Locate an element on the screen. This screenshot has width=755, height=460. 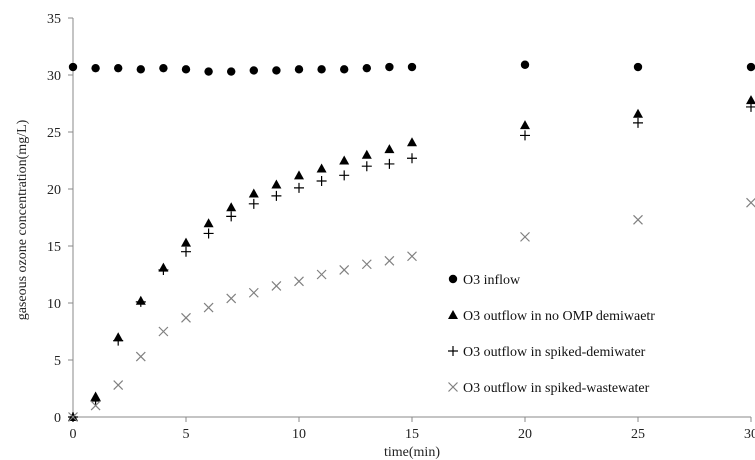
y-tick-label: 15 is located at coordinates (54, 247).